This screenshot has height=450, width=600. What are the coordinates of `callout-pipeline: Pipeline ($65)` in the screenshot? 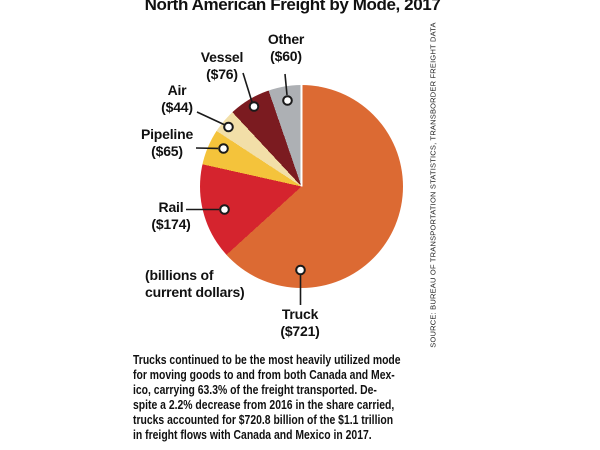 It's located at (167, 143).